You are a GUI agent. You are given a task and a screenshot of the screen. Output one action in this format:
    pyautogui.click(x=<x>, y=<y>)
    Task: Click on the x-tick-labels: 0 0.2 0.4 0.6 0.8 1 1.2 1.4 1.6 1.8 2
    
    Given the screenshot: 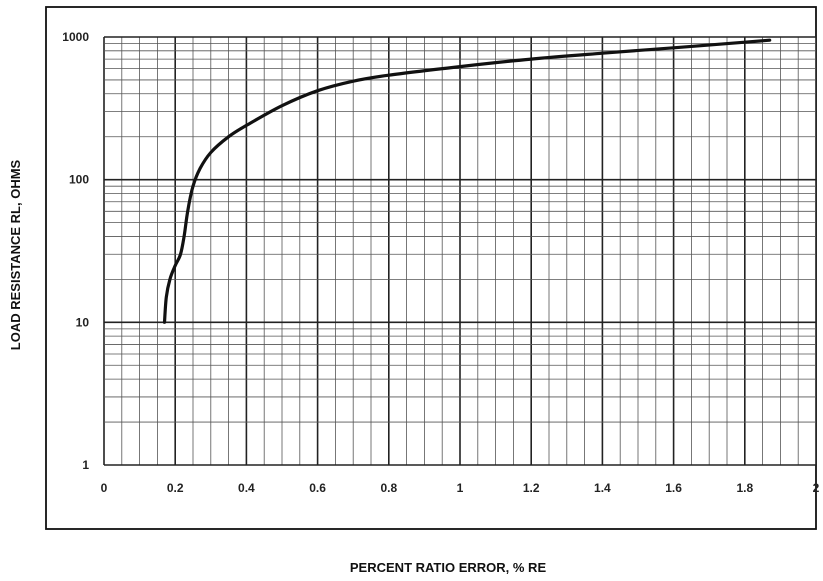 What is the action you would take?
    pyautogui.click(x=460, y=488)
    